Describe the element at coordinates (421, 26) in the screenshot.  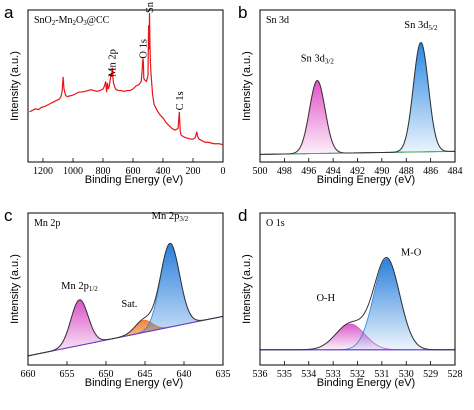
I see `peak-annotation: Sn 3d5/2` at that location.